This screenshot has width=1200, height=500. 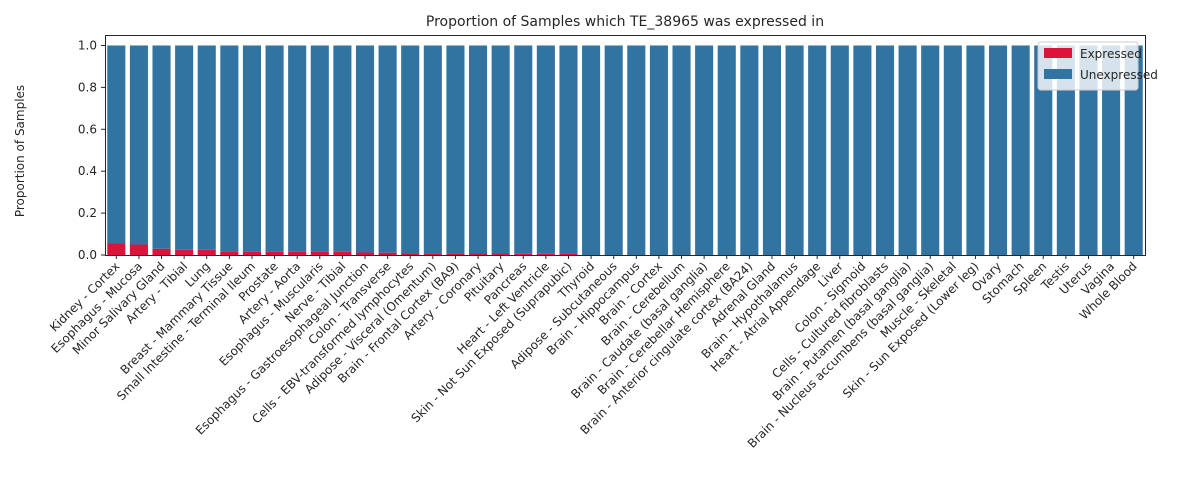 I want to click on y-axis-title: Proportion of Samples, so click(x=20, y=151).